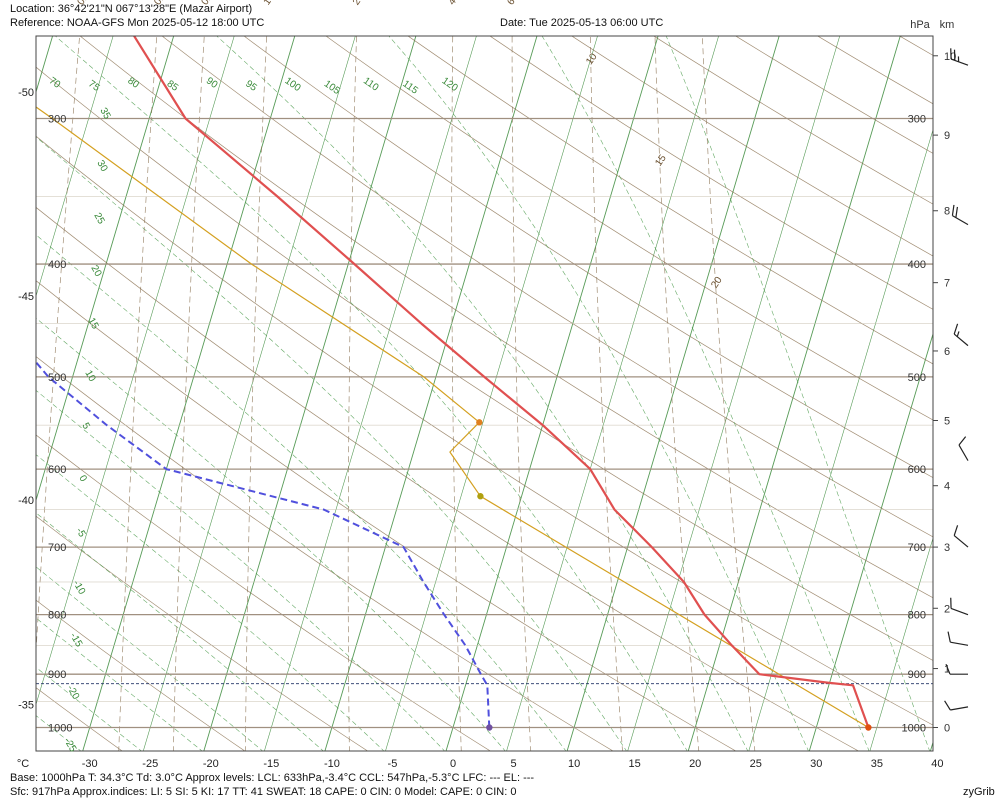 The height and width of the screenshot is (800, 1000). What do you see at coordinates (920, 25) in the screenshot?
I see `pressure-unit: hPa` at bounding box center [920, 25].